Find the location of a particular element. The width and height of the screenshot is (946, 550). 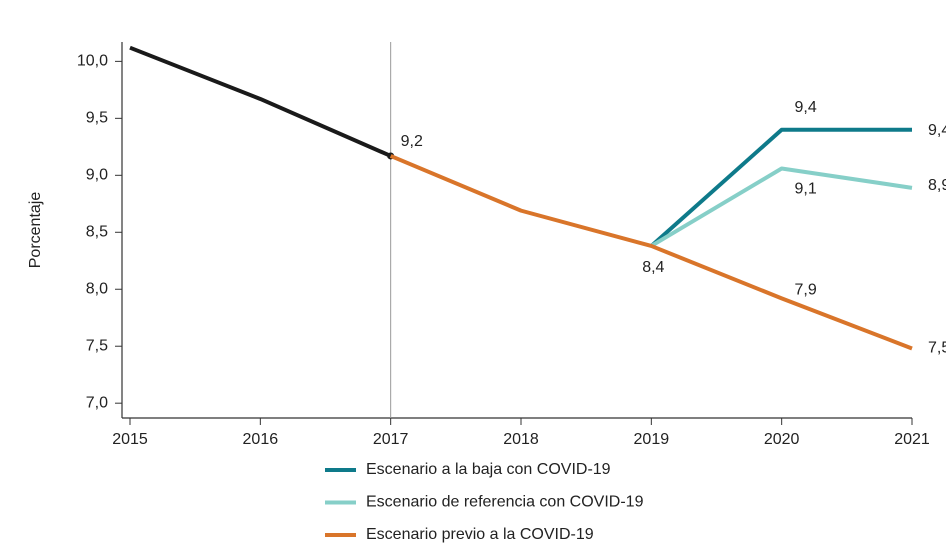

y-tick-label: 10,0 is located at coordinates (92, 61).